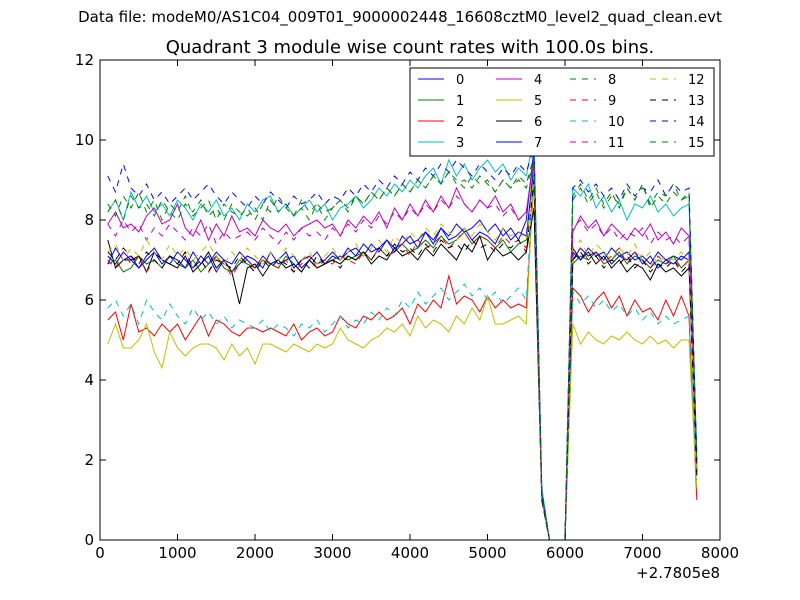 The height and width of the screenshot is (600, 800). I want to click on legend-label: 9, so click(612, 101).